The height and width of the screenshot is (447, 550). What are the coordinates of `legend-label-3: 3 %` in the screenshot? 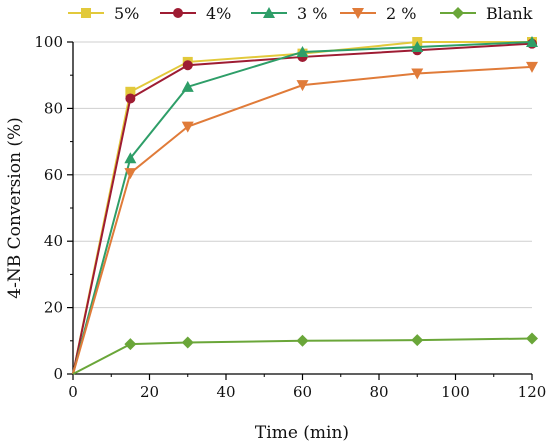 It's located at (312, 13).